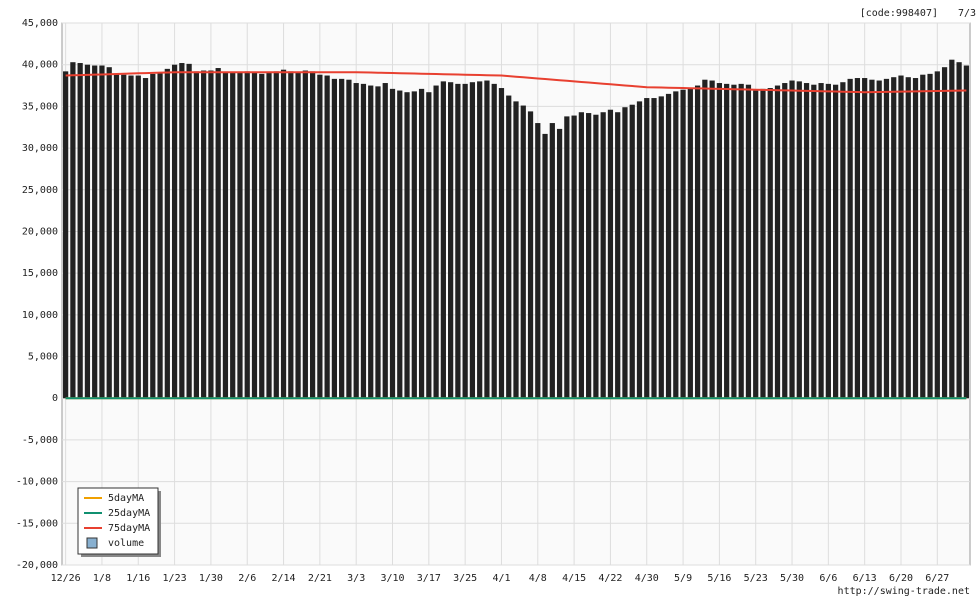  I want to click on x-tick-label: 6/20, so click(901, 578).